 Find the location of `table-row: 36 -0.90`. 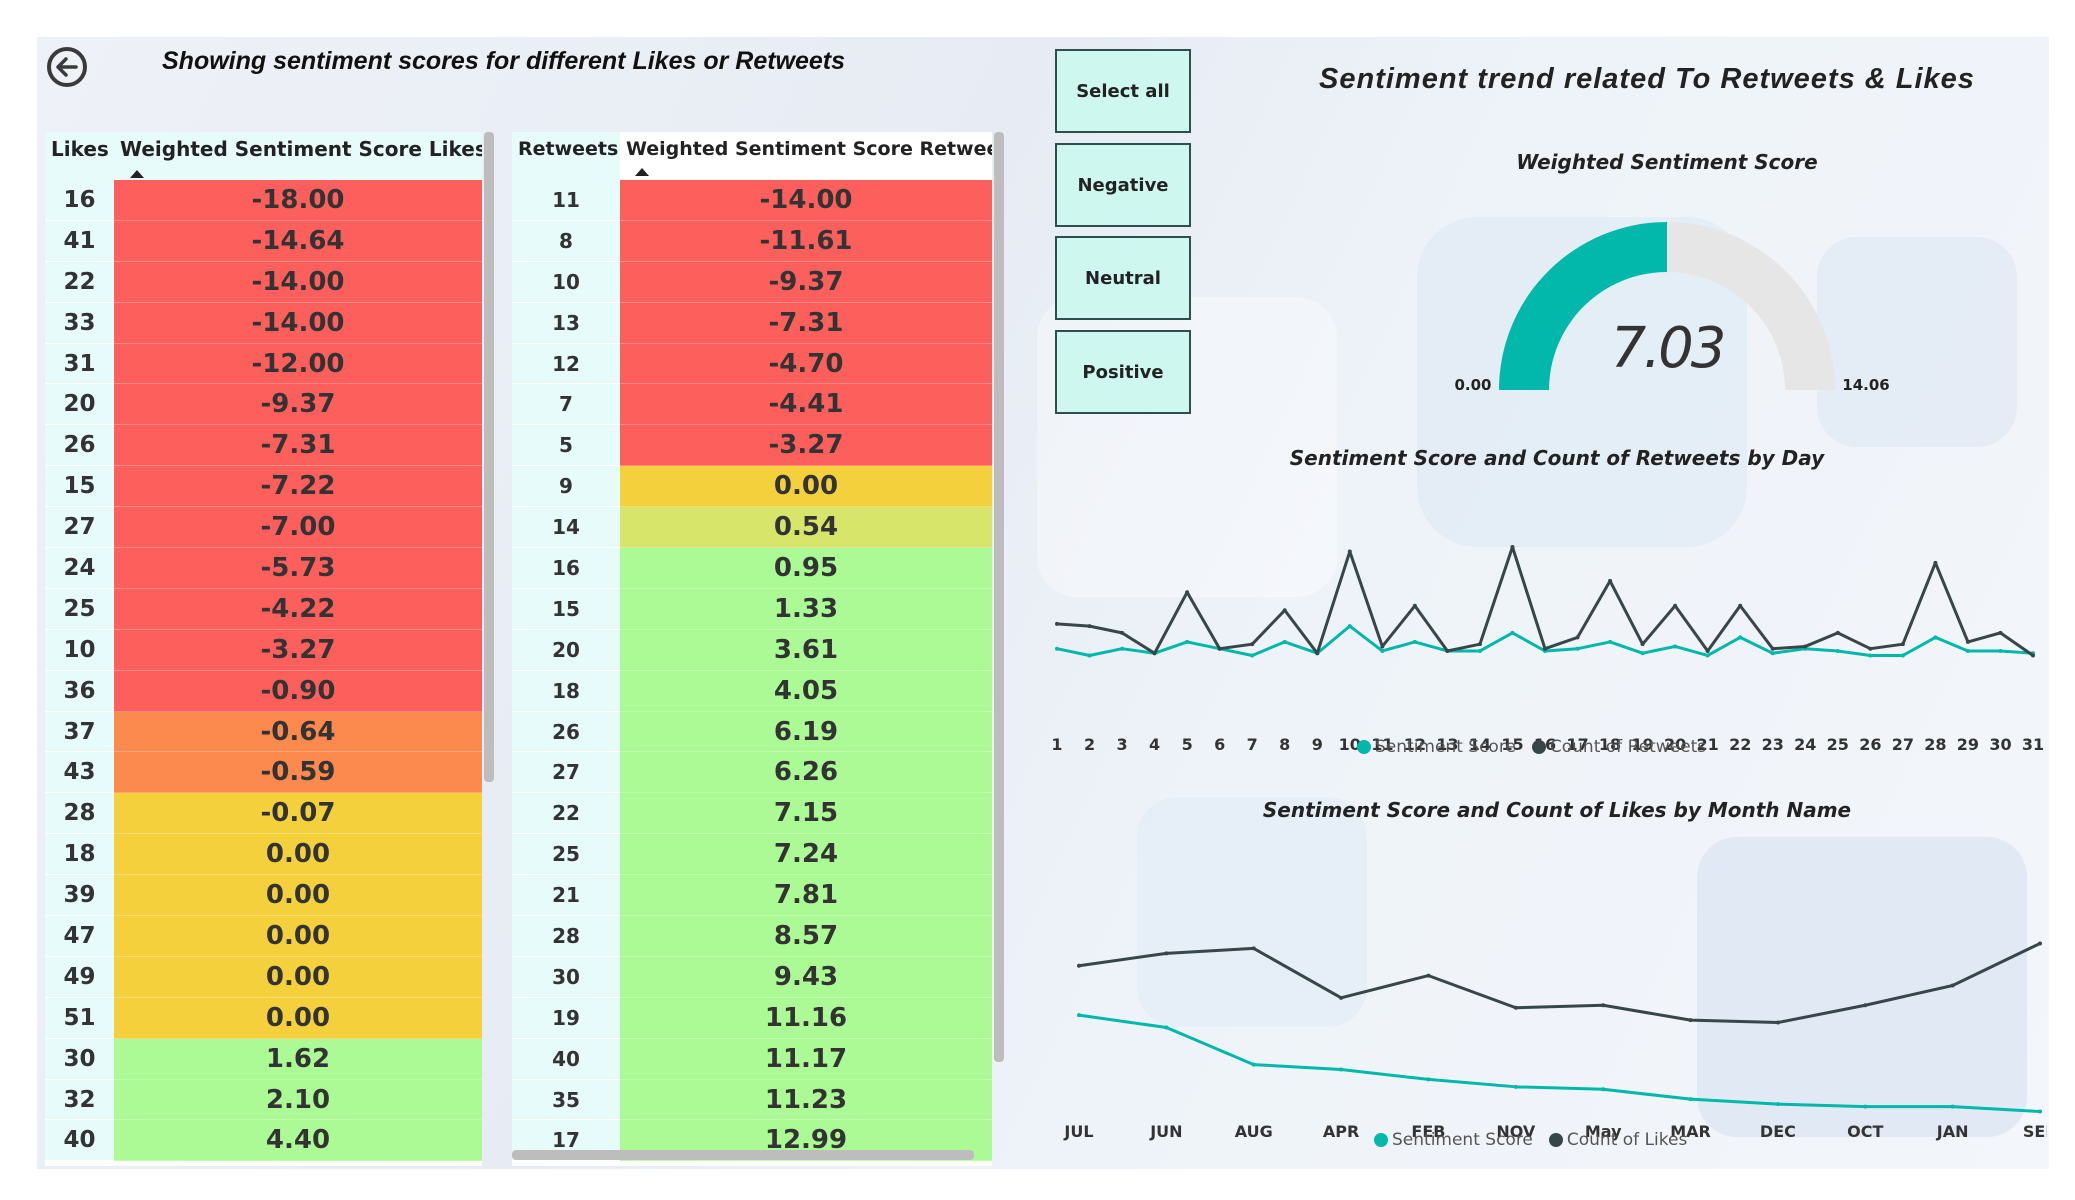

table-row: 36 -0.90 is located at coordinates (263, 691).